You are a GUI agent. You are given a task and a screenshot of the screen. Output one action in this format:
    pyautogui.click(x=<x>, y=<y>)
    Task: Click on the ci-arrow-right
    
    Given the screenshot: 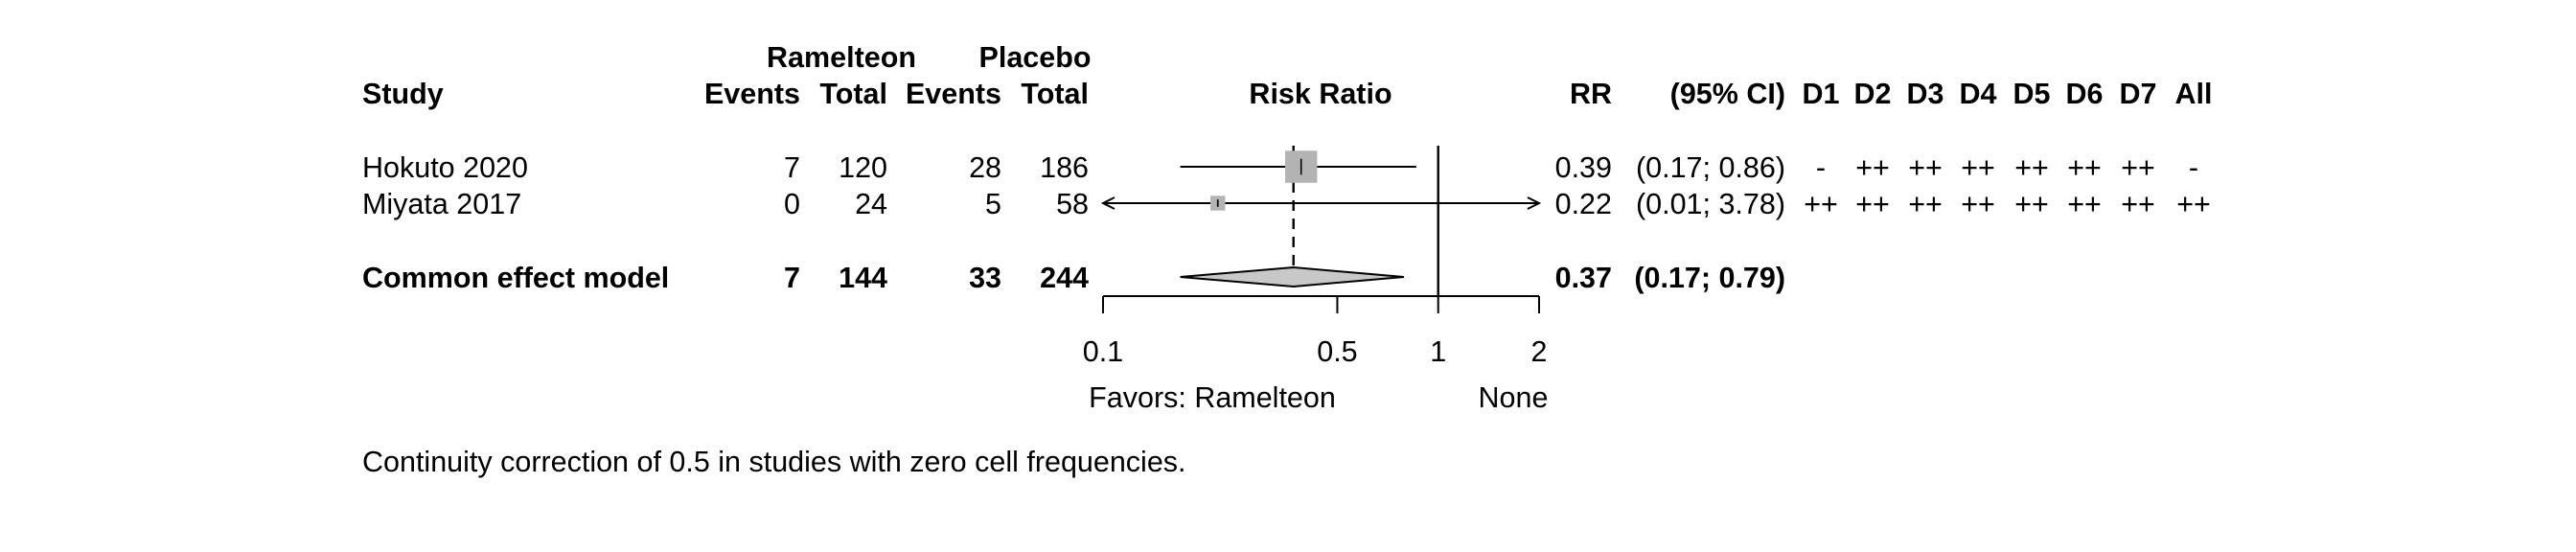 What is the action you would take?
    pyautogui.click(x=1534, y=203)
    